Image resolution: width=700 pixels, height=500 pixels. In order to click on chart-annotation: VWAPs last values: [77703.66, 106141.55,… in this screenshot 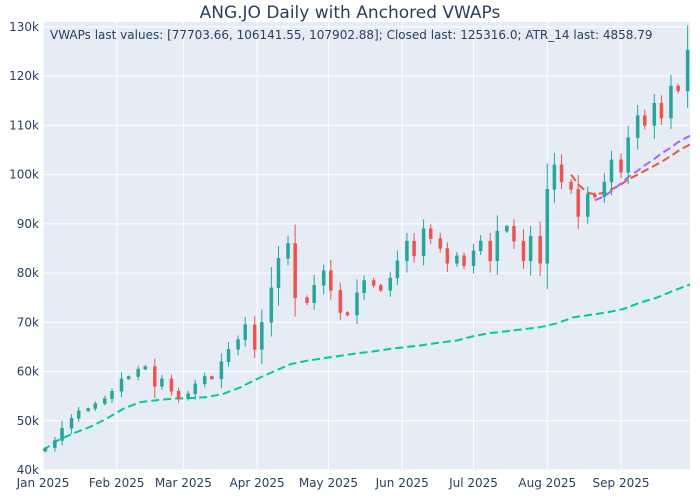, I will do `click(351, 35)`.